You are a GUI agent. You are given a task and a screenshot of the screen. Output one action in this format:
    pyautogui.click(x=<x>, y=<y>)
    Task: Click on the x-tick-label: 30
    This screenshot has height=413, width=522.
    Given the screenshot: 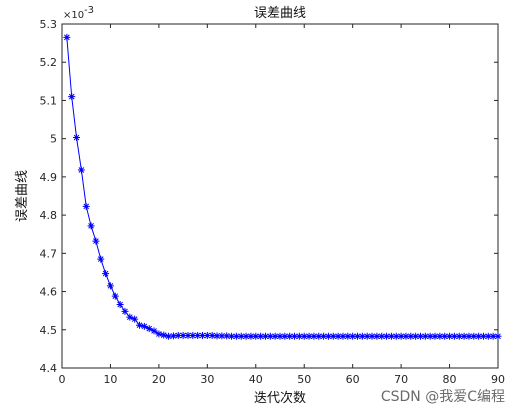 What is the action you would take?
    pyautogui.click(x=207, y=379)
    